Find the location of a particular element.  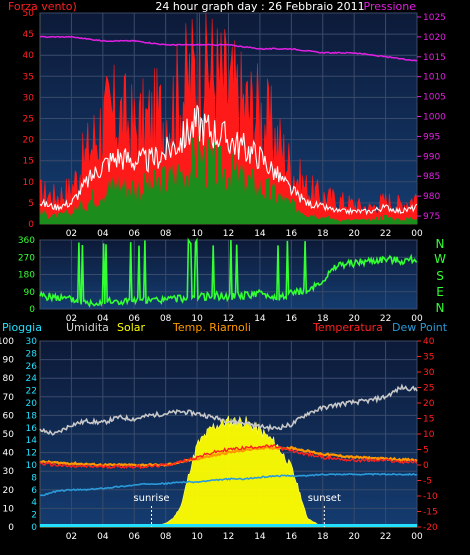

y-right-tick-label: 995 is located at coordinates (431, 137).